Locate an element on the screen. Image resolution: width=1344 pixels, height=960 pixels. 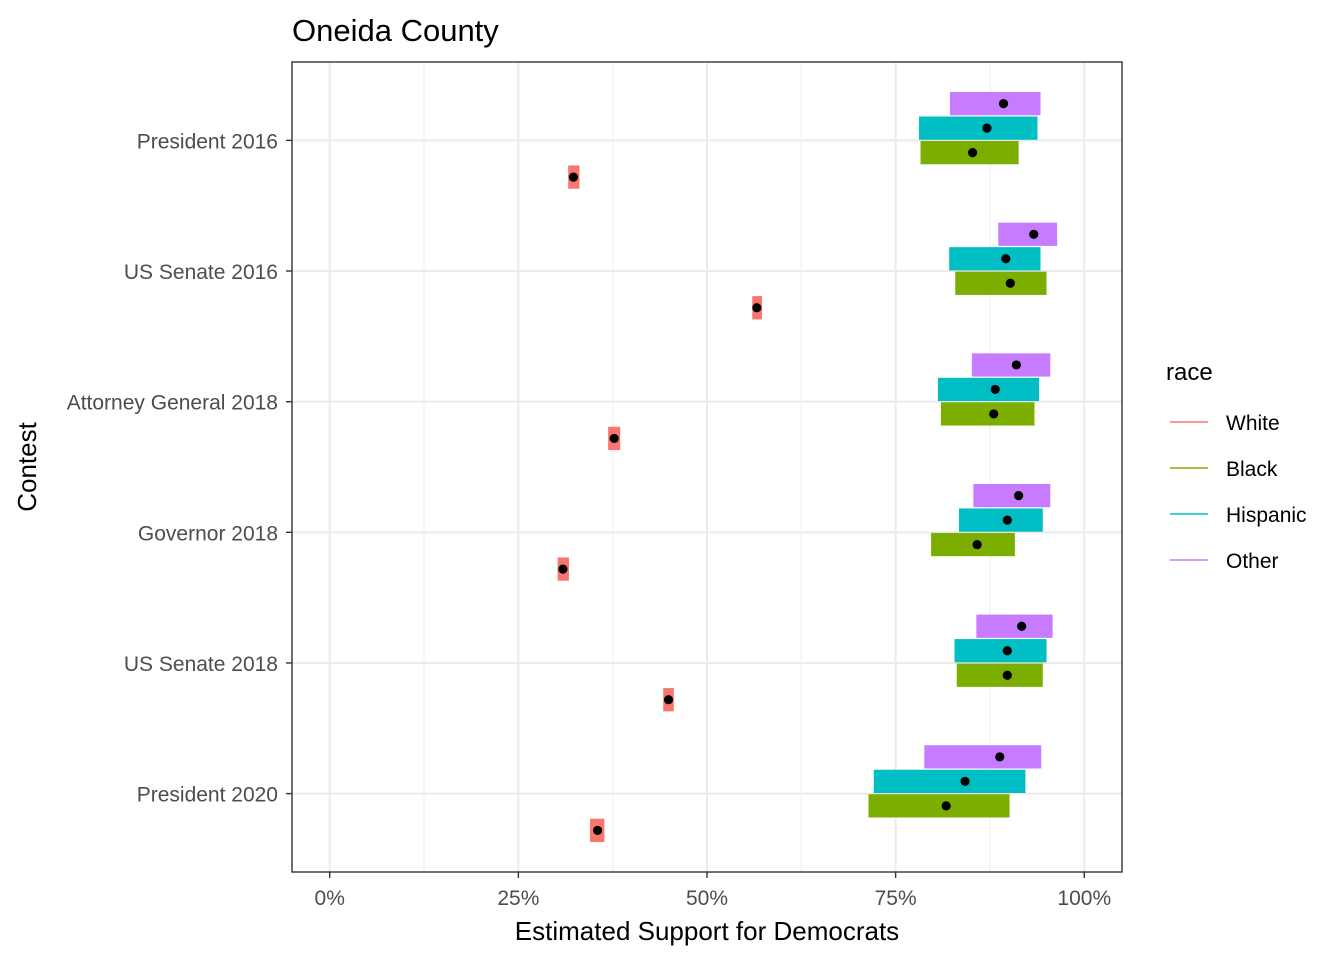
legend: race White Black Hispanic Other is located at coordinates (1236, 466).